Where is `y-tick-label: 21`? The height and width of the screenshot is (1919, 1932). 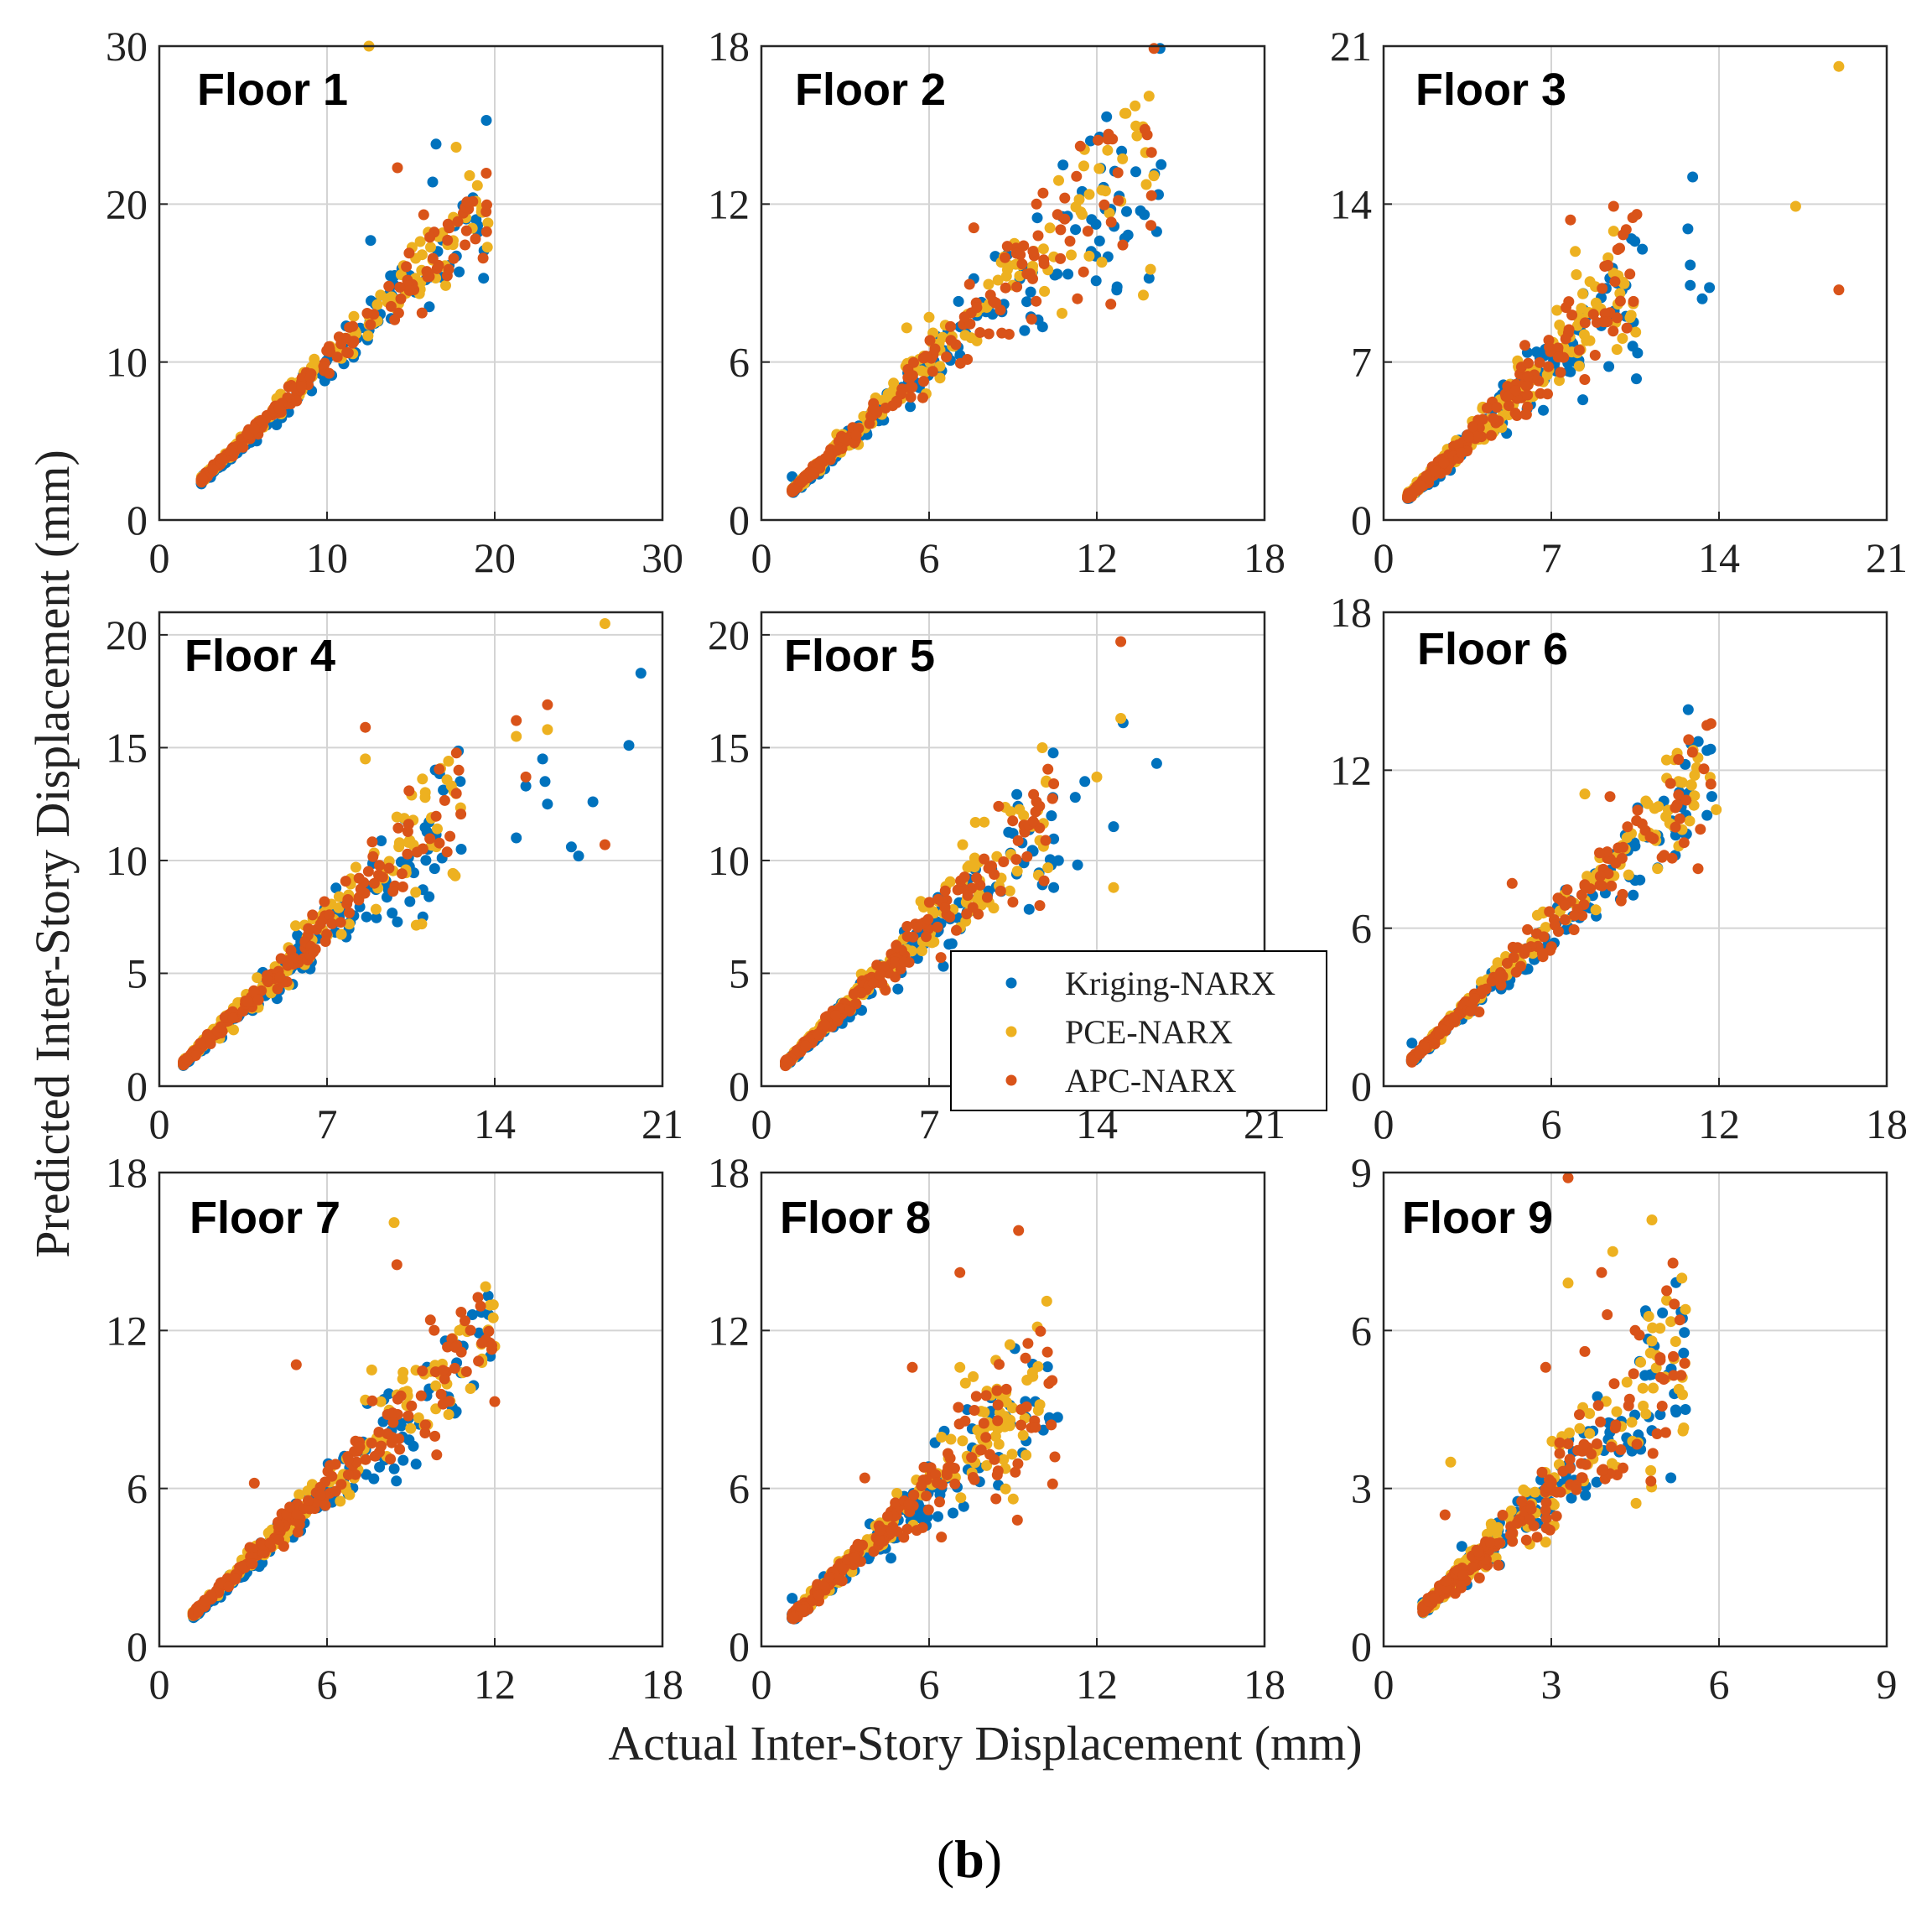
y-tick-label: 21 is located at coordinates (1351, 46).